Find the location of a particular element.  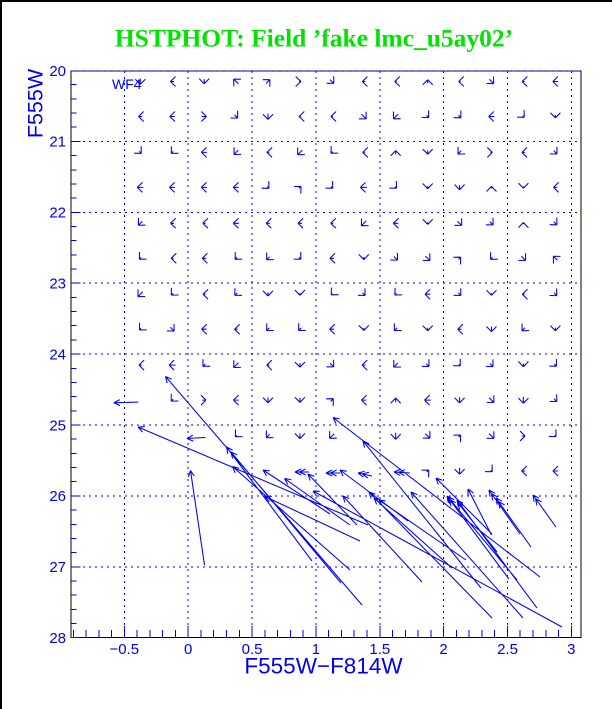

svg-text: 0 is located at coordinates (188, 649).